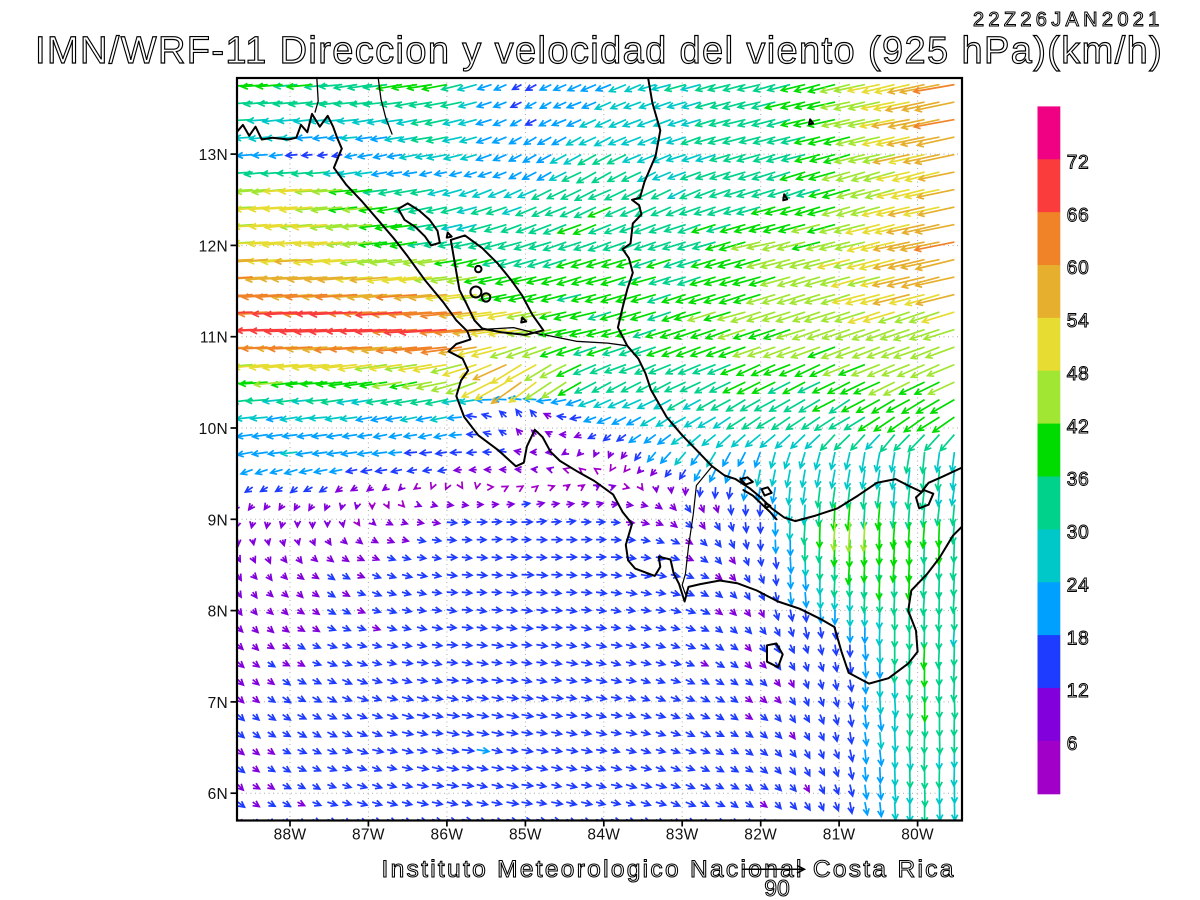 The image size is (1200, 900). What do you see at coordinates (525, 835) in the screenshot?
I see `svg-text: 85W` at bounding box center [525, 835].